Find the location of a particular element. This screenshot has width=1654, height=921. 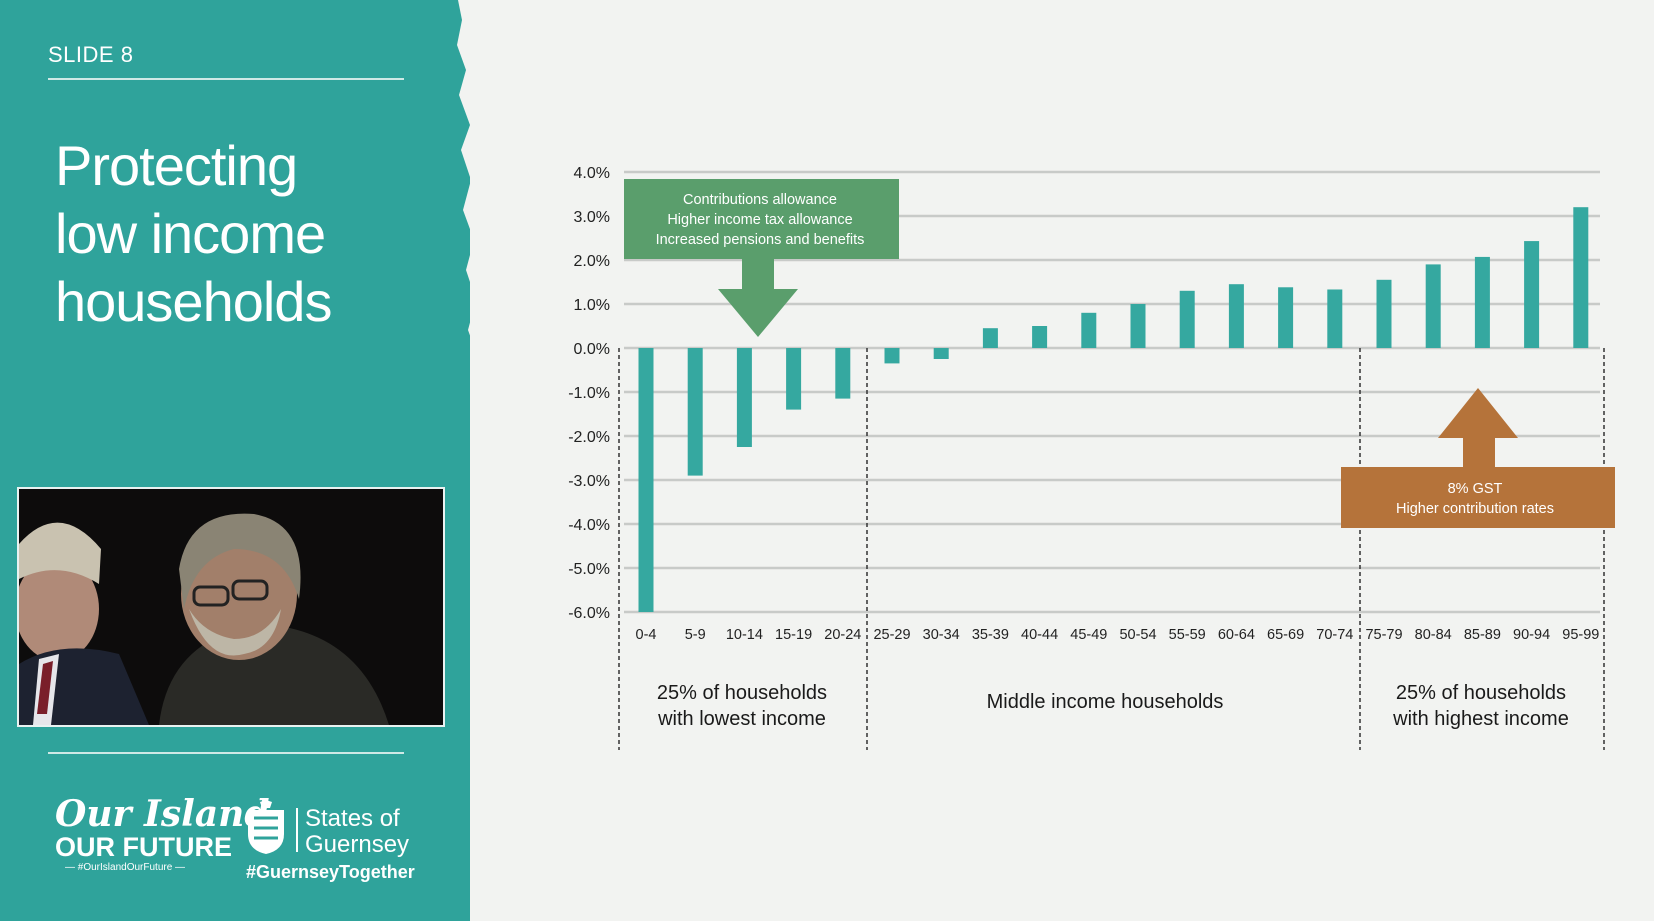

y-tick-label: -2.0% is located at coordinates (589, 437).